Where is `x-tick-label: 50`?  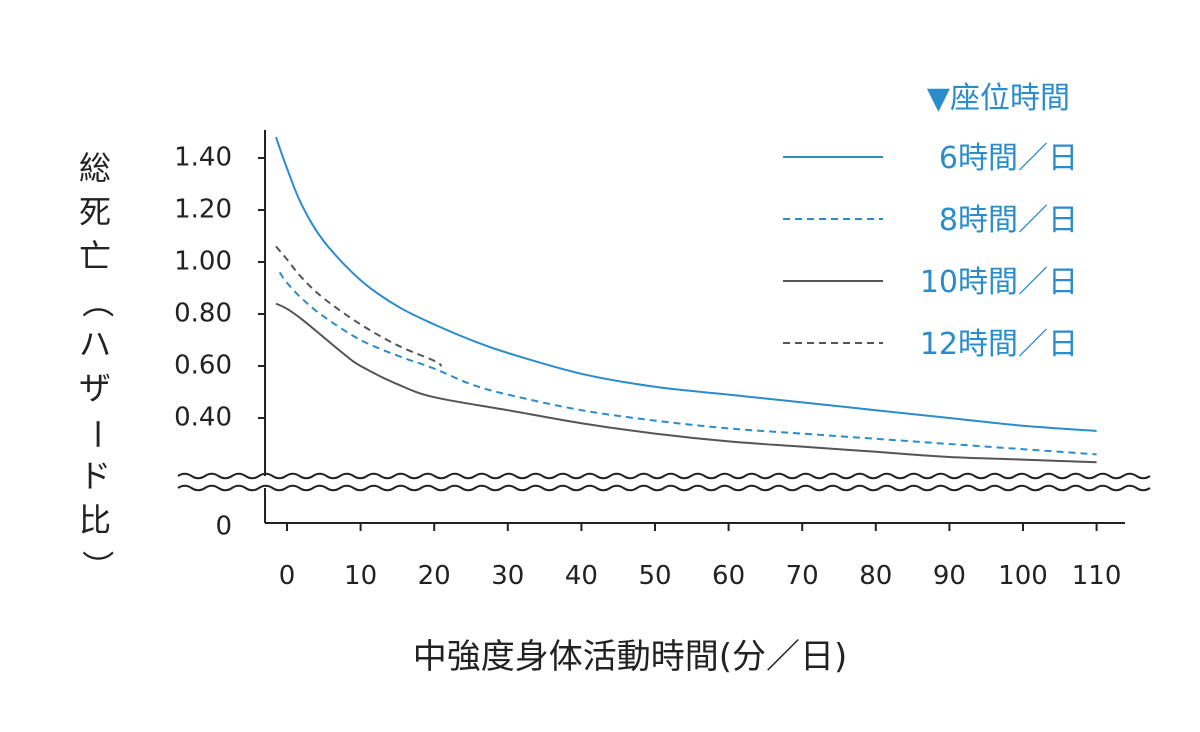
x-tick-label: 50 is located at coordinates (654, 576).